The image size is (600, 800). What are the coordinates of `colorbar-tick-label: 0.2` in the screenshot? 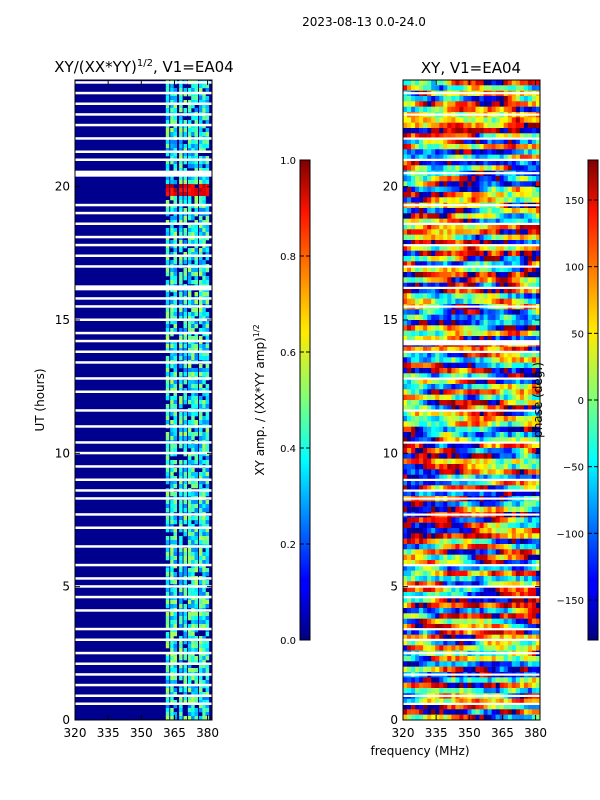 It's located at (288, 545).